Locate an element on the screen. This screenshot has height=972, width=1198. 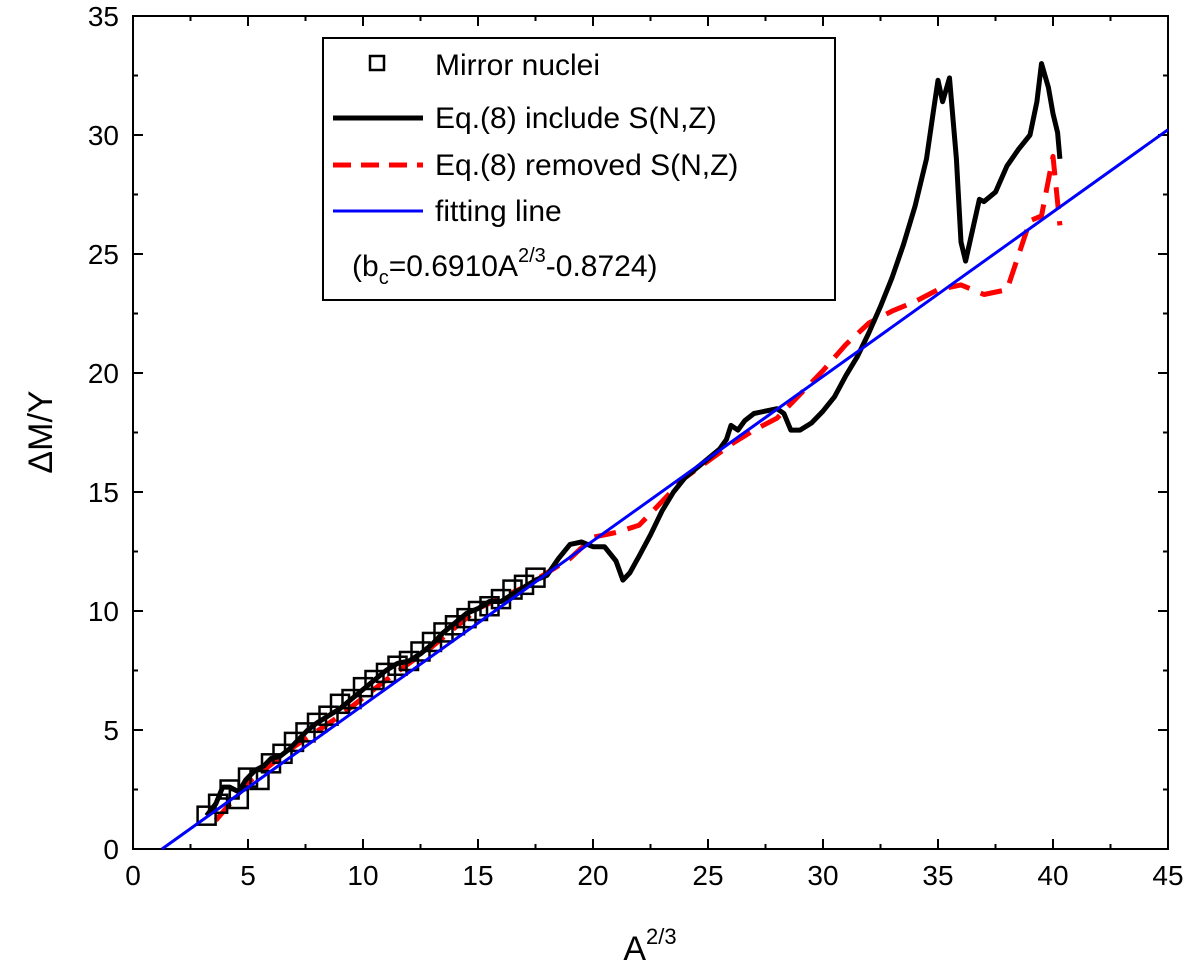
x-tick-label: 20 is located at coordinates (592, 875).